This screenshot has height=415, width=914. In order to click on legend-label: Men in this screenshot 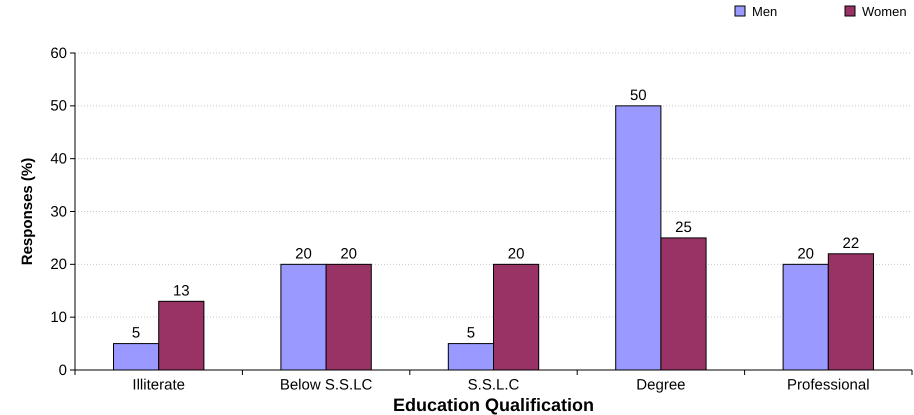, I will do `click(765, 11)`.